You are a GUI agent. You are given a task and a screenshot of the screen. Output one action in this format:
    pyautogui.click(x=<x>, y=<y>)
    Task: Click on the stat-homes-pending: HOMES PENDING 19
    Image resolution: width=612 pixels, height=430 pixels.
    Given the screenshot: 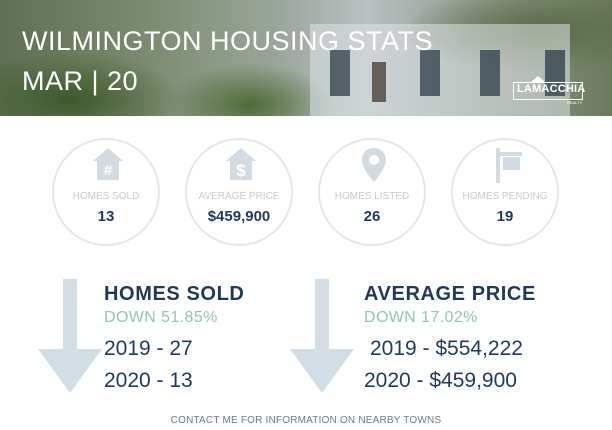 What is the action you would take?
    pyautogui.click(x=505, y=192)
    